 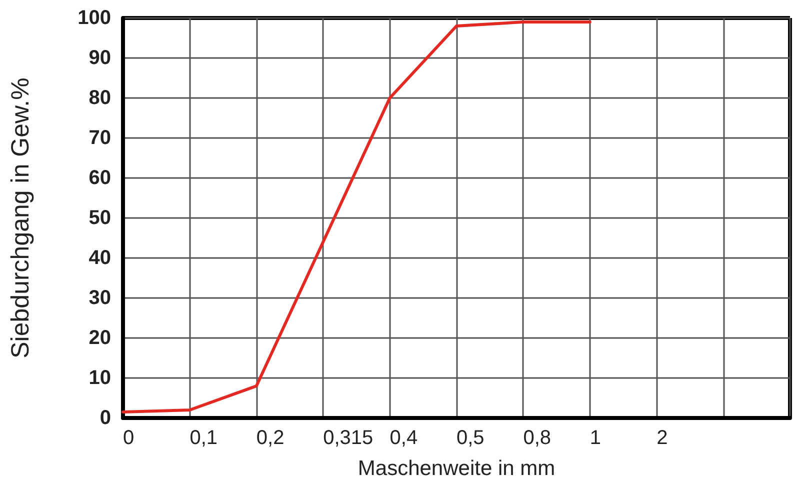 I want to click on y-tick-label: 90, so click(x=99, y=58).